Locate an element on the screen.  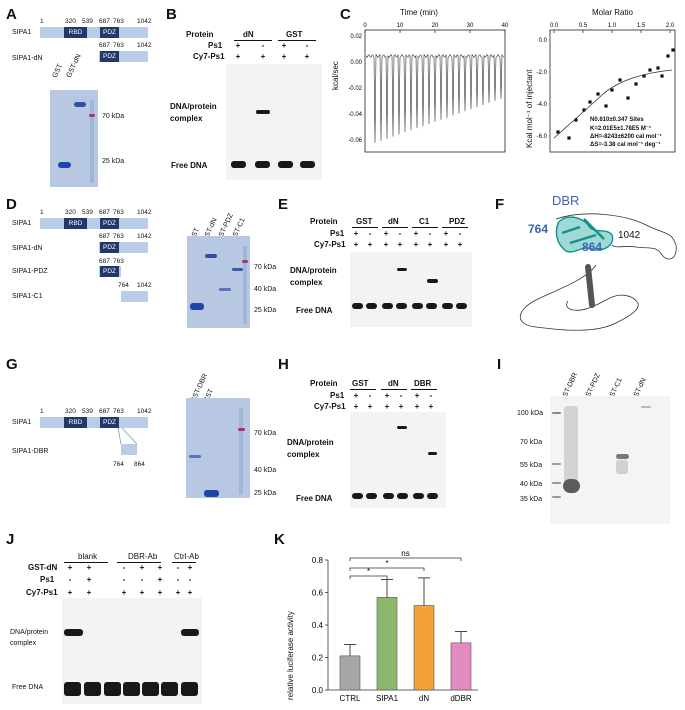
construct-name: SIPA1-dN is located at coordinates (27, 248).